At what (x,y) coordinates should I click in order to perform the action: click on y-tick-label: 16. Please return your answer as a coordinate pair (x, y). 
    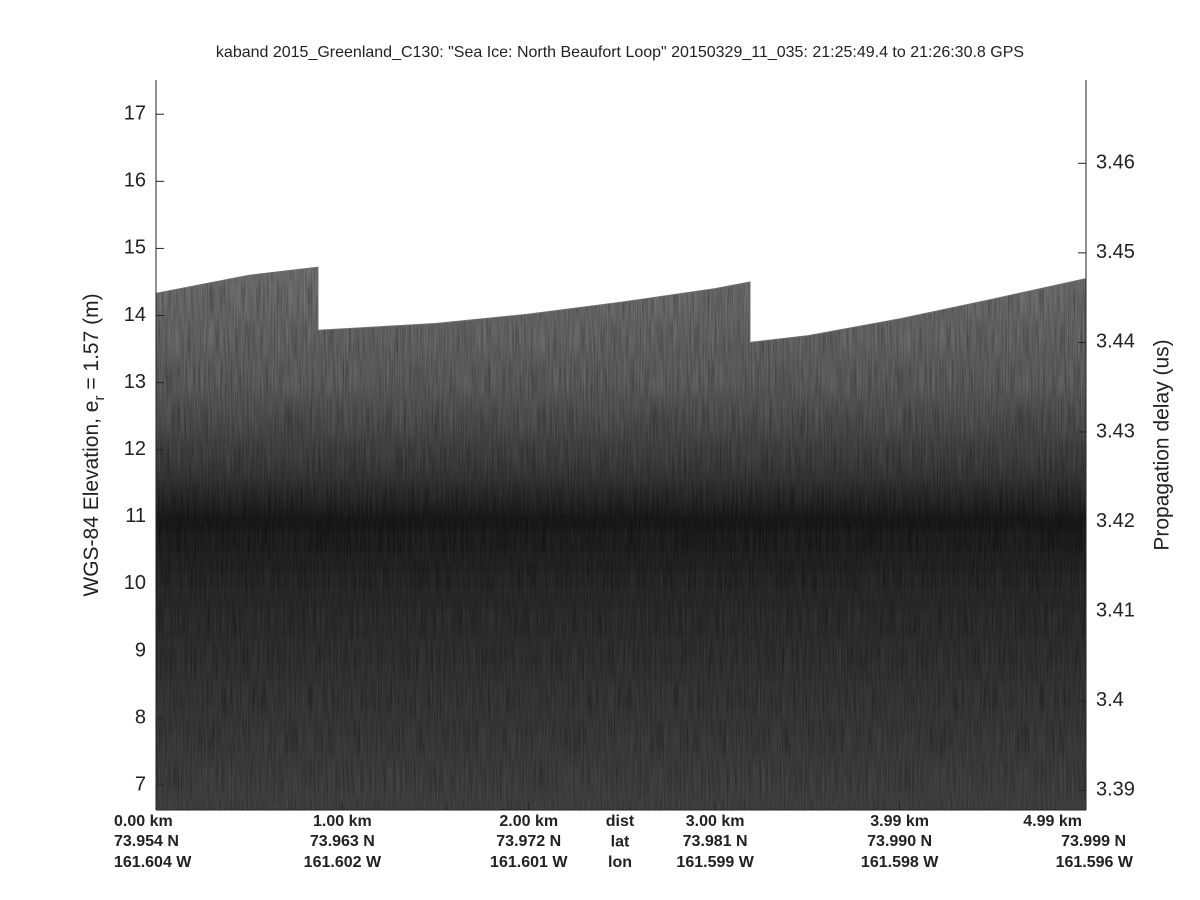
    Looking at the image, I should click on (135, 181).